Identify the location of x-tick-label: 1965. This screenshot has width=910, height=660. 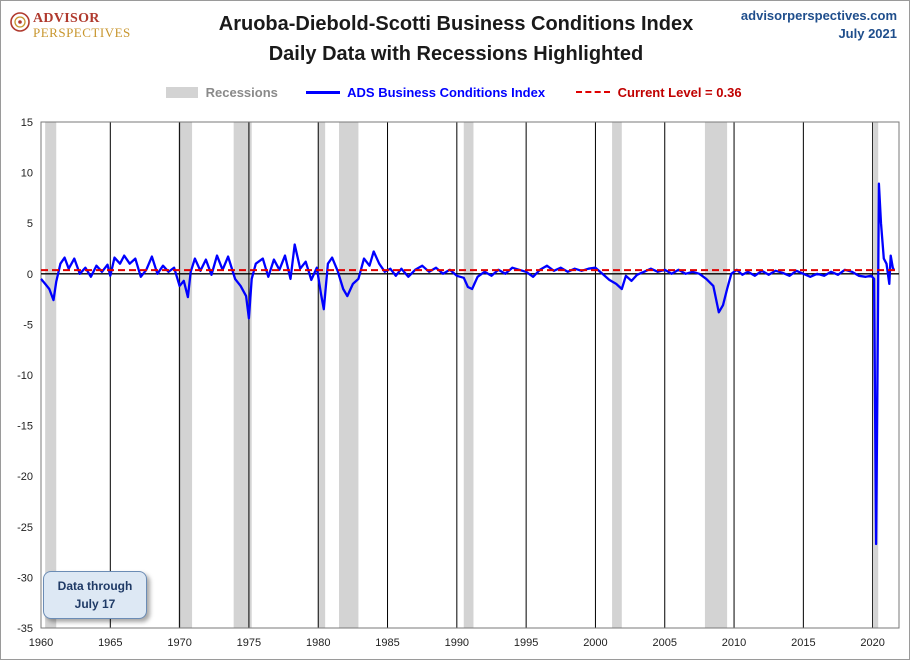
(110, 643).